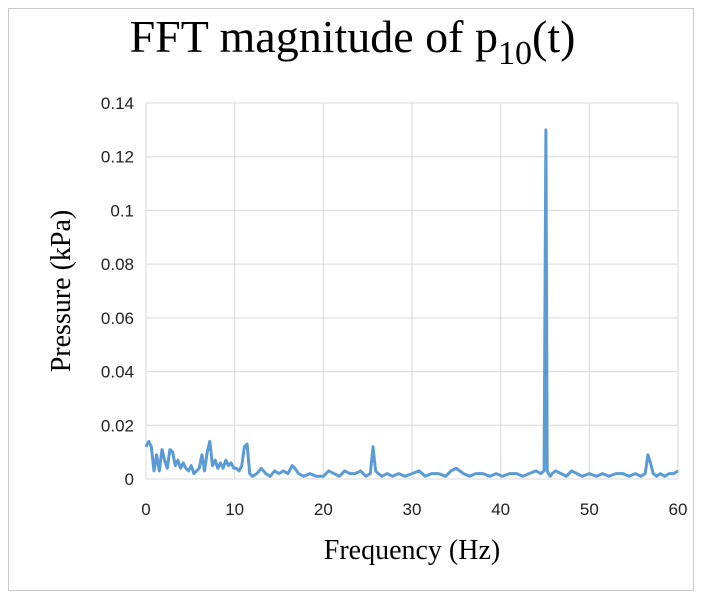 This screenshot has width=705, height=600. I want to click on x-tick-label: 10, so click(234, 509).